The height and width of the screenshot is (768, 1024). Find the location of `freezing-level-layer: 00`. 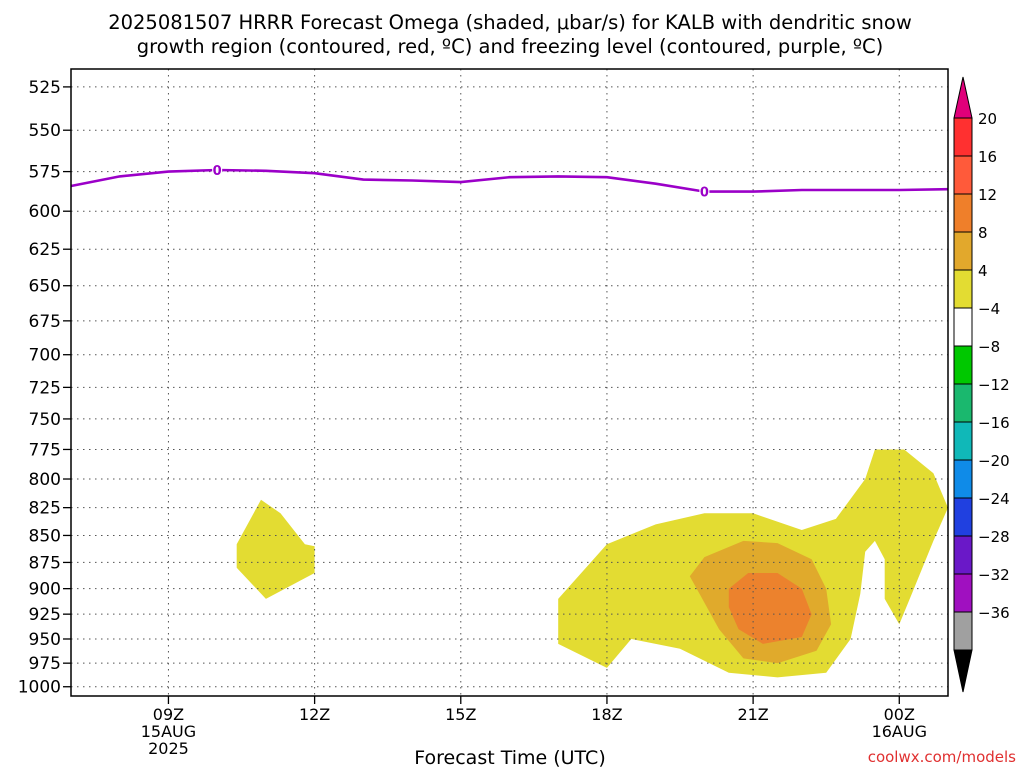

freezing-level-layer: 00 is located at coordinates (509, 181).